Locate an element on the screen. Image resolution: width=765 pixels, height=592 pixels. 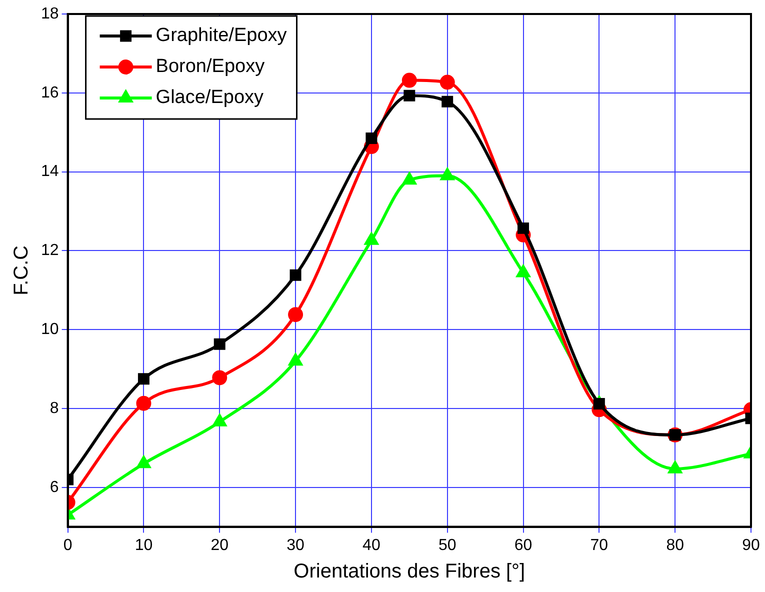
y-tick-label: 6 is located at coordinates (54, 487).